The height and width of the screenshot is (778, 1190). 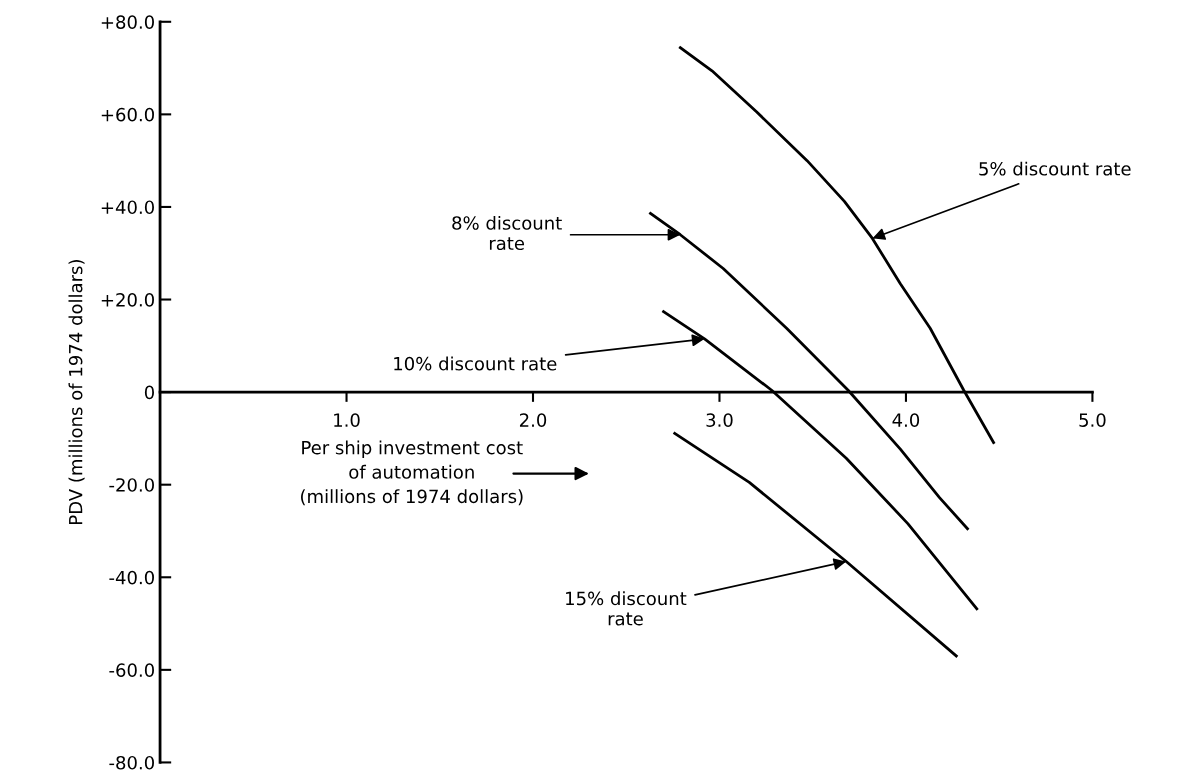 I want to click on annotation: 8% discount rate, so click(x=507, y=233).